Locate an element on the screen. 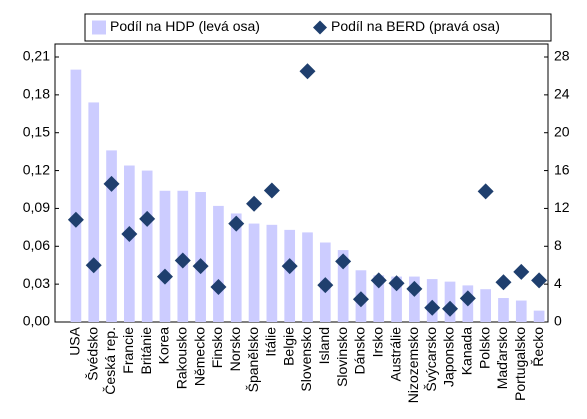 The image size is (587, 419). x-tick-label: Portugalsko is located at coordinates (520, 364).